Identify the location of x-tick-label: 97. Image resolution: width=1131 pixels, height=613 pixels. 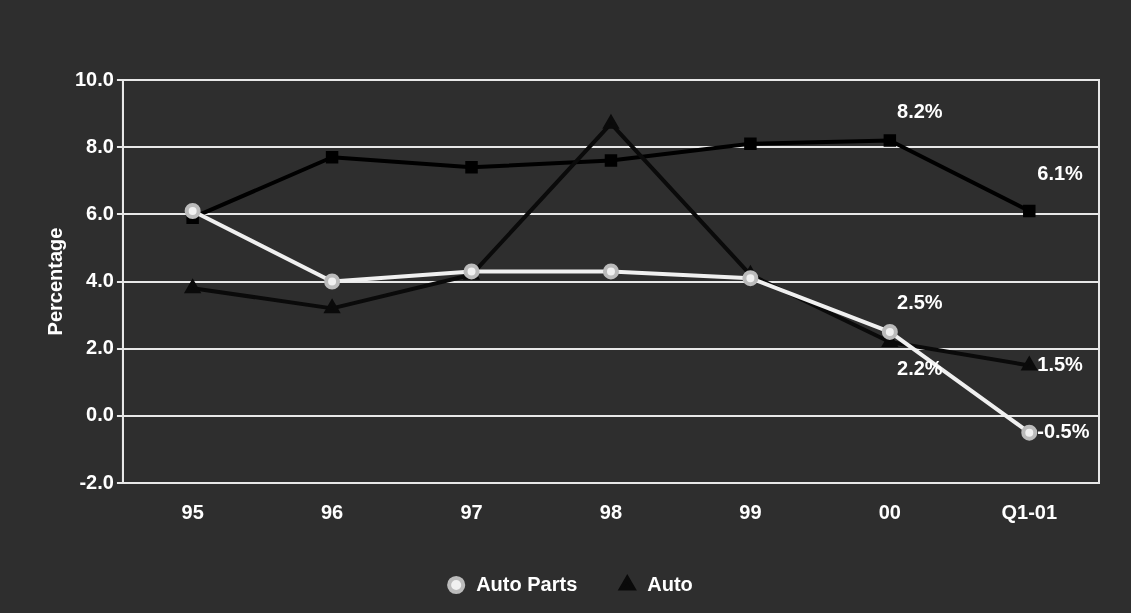
(471, 511).